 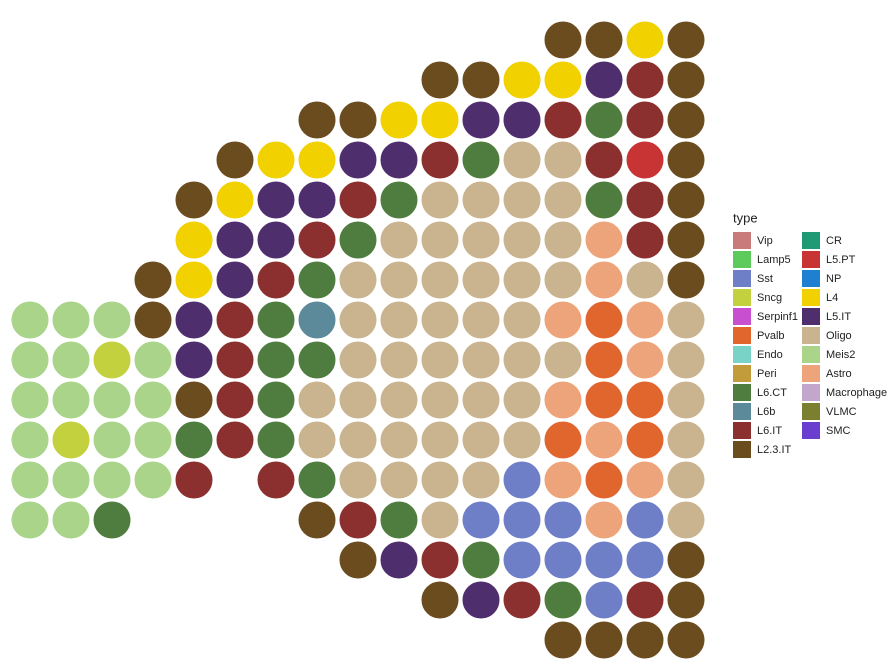 I want to click on legend-label: L4, so click(x=832, y=298).